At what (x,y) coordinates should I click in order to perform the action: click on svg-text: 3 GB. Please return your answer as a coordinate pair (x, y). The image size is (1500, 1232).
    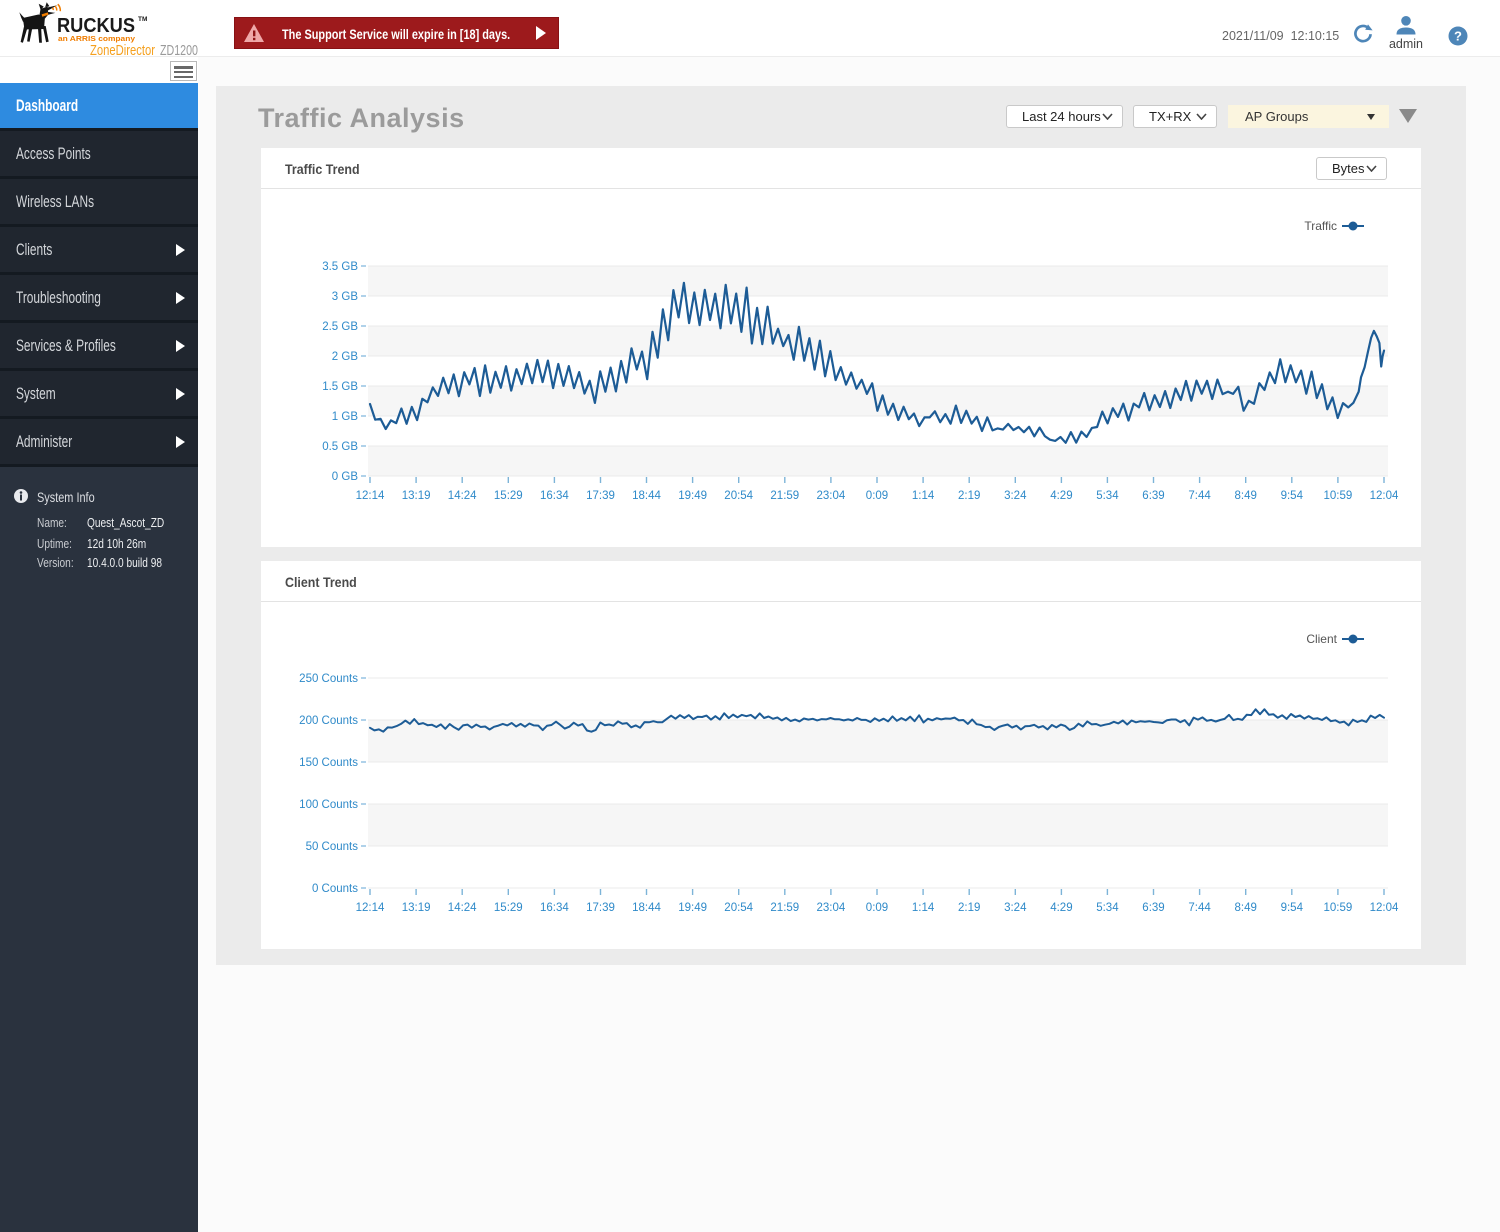
    Looking at the image, I should click on (345, 297).